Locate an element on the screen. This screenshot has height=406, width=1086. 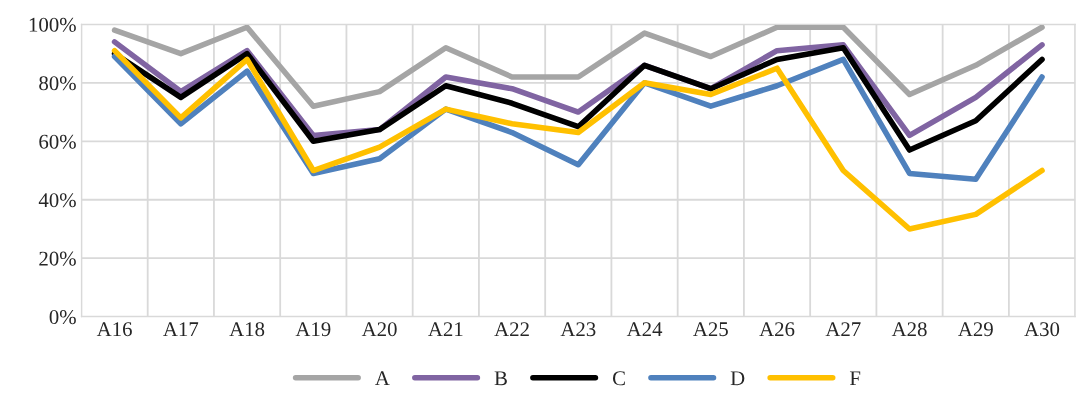
y-tick-label: 60% is located at coordinates (57, 141).